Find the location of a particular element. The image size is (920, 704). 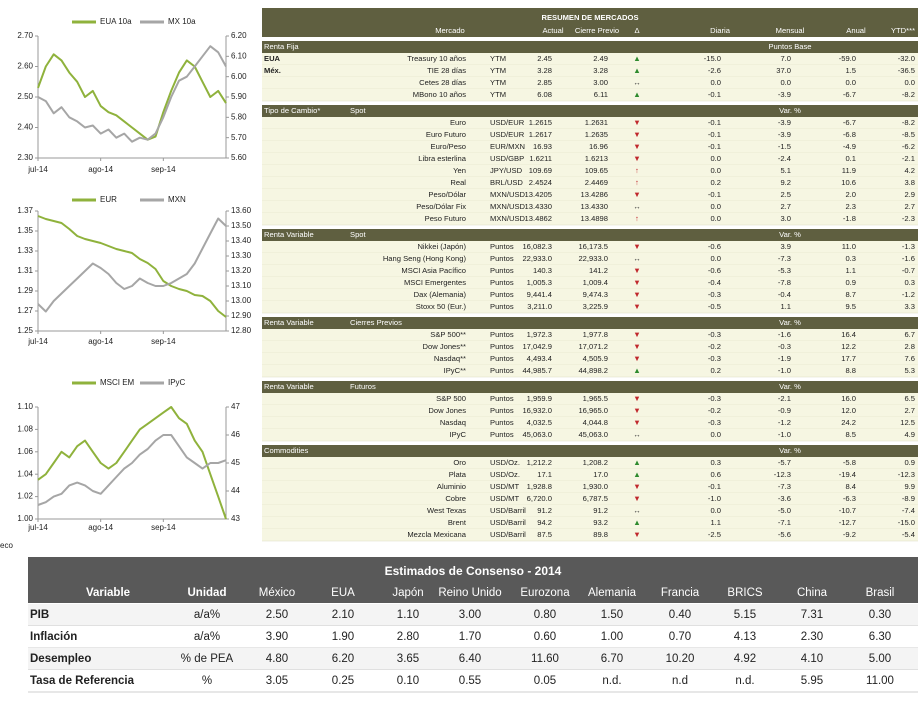

row-name: Euro is located at coordinates (458, 122).